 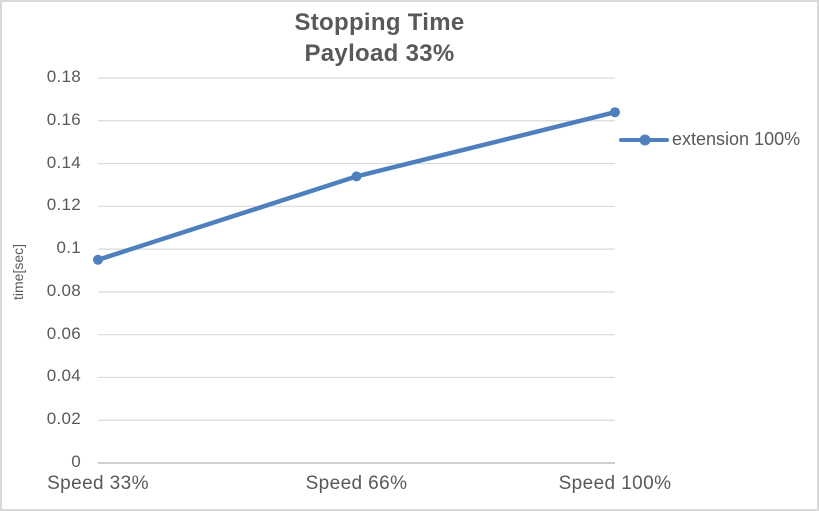 I want to click on legend-line-marker-icon, so click(x=644, y=139).